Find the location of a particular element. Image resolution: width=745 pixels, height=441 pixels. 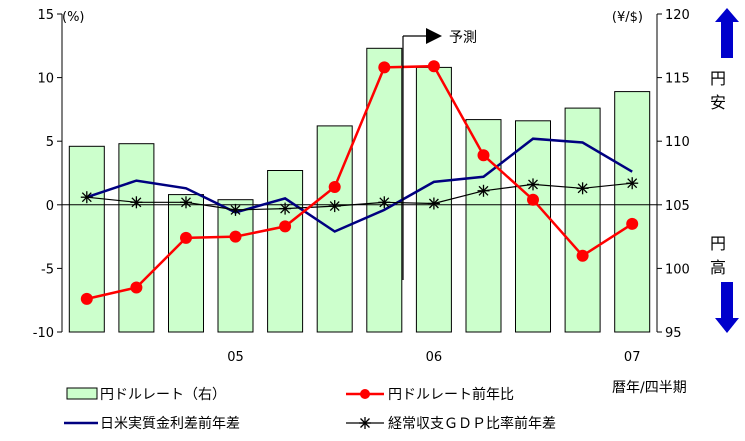

legend-label-rate-yoy: 円ドルレート前年比 is located at coordinates (451, 394).